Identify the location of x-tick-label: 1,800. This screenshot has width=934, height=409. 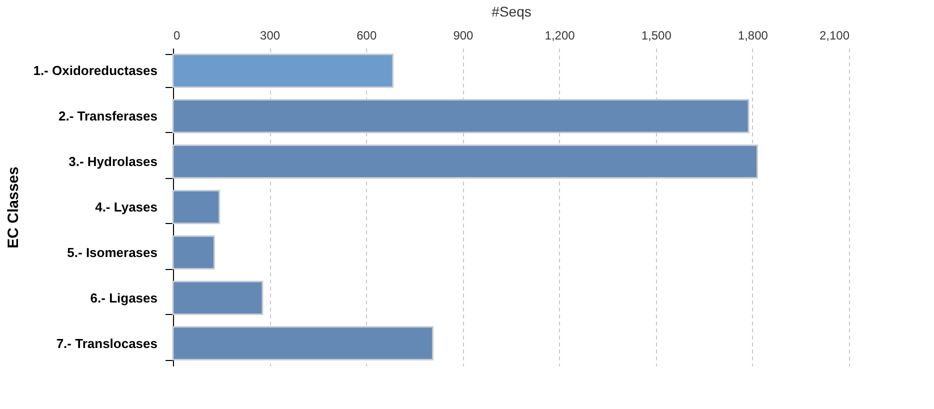
(753, 35).